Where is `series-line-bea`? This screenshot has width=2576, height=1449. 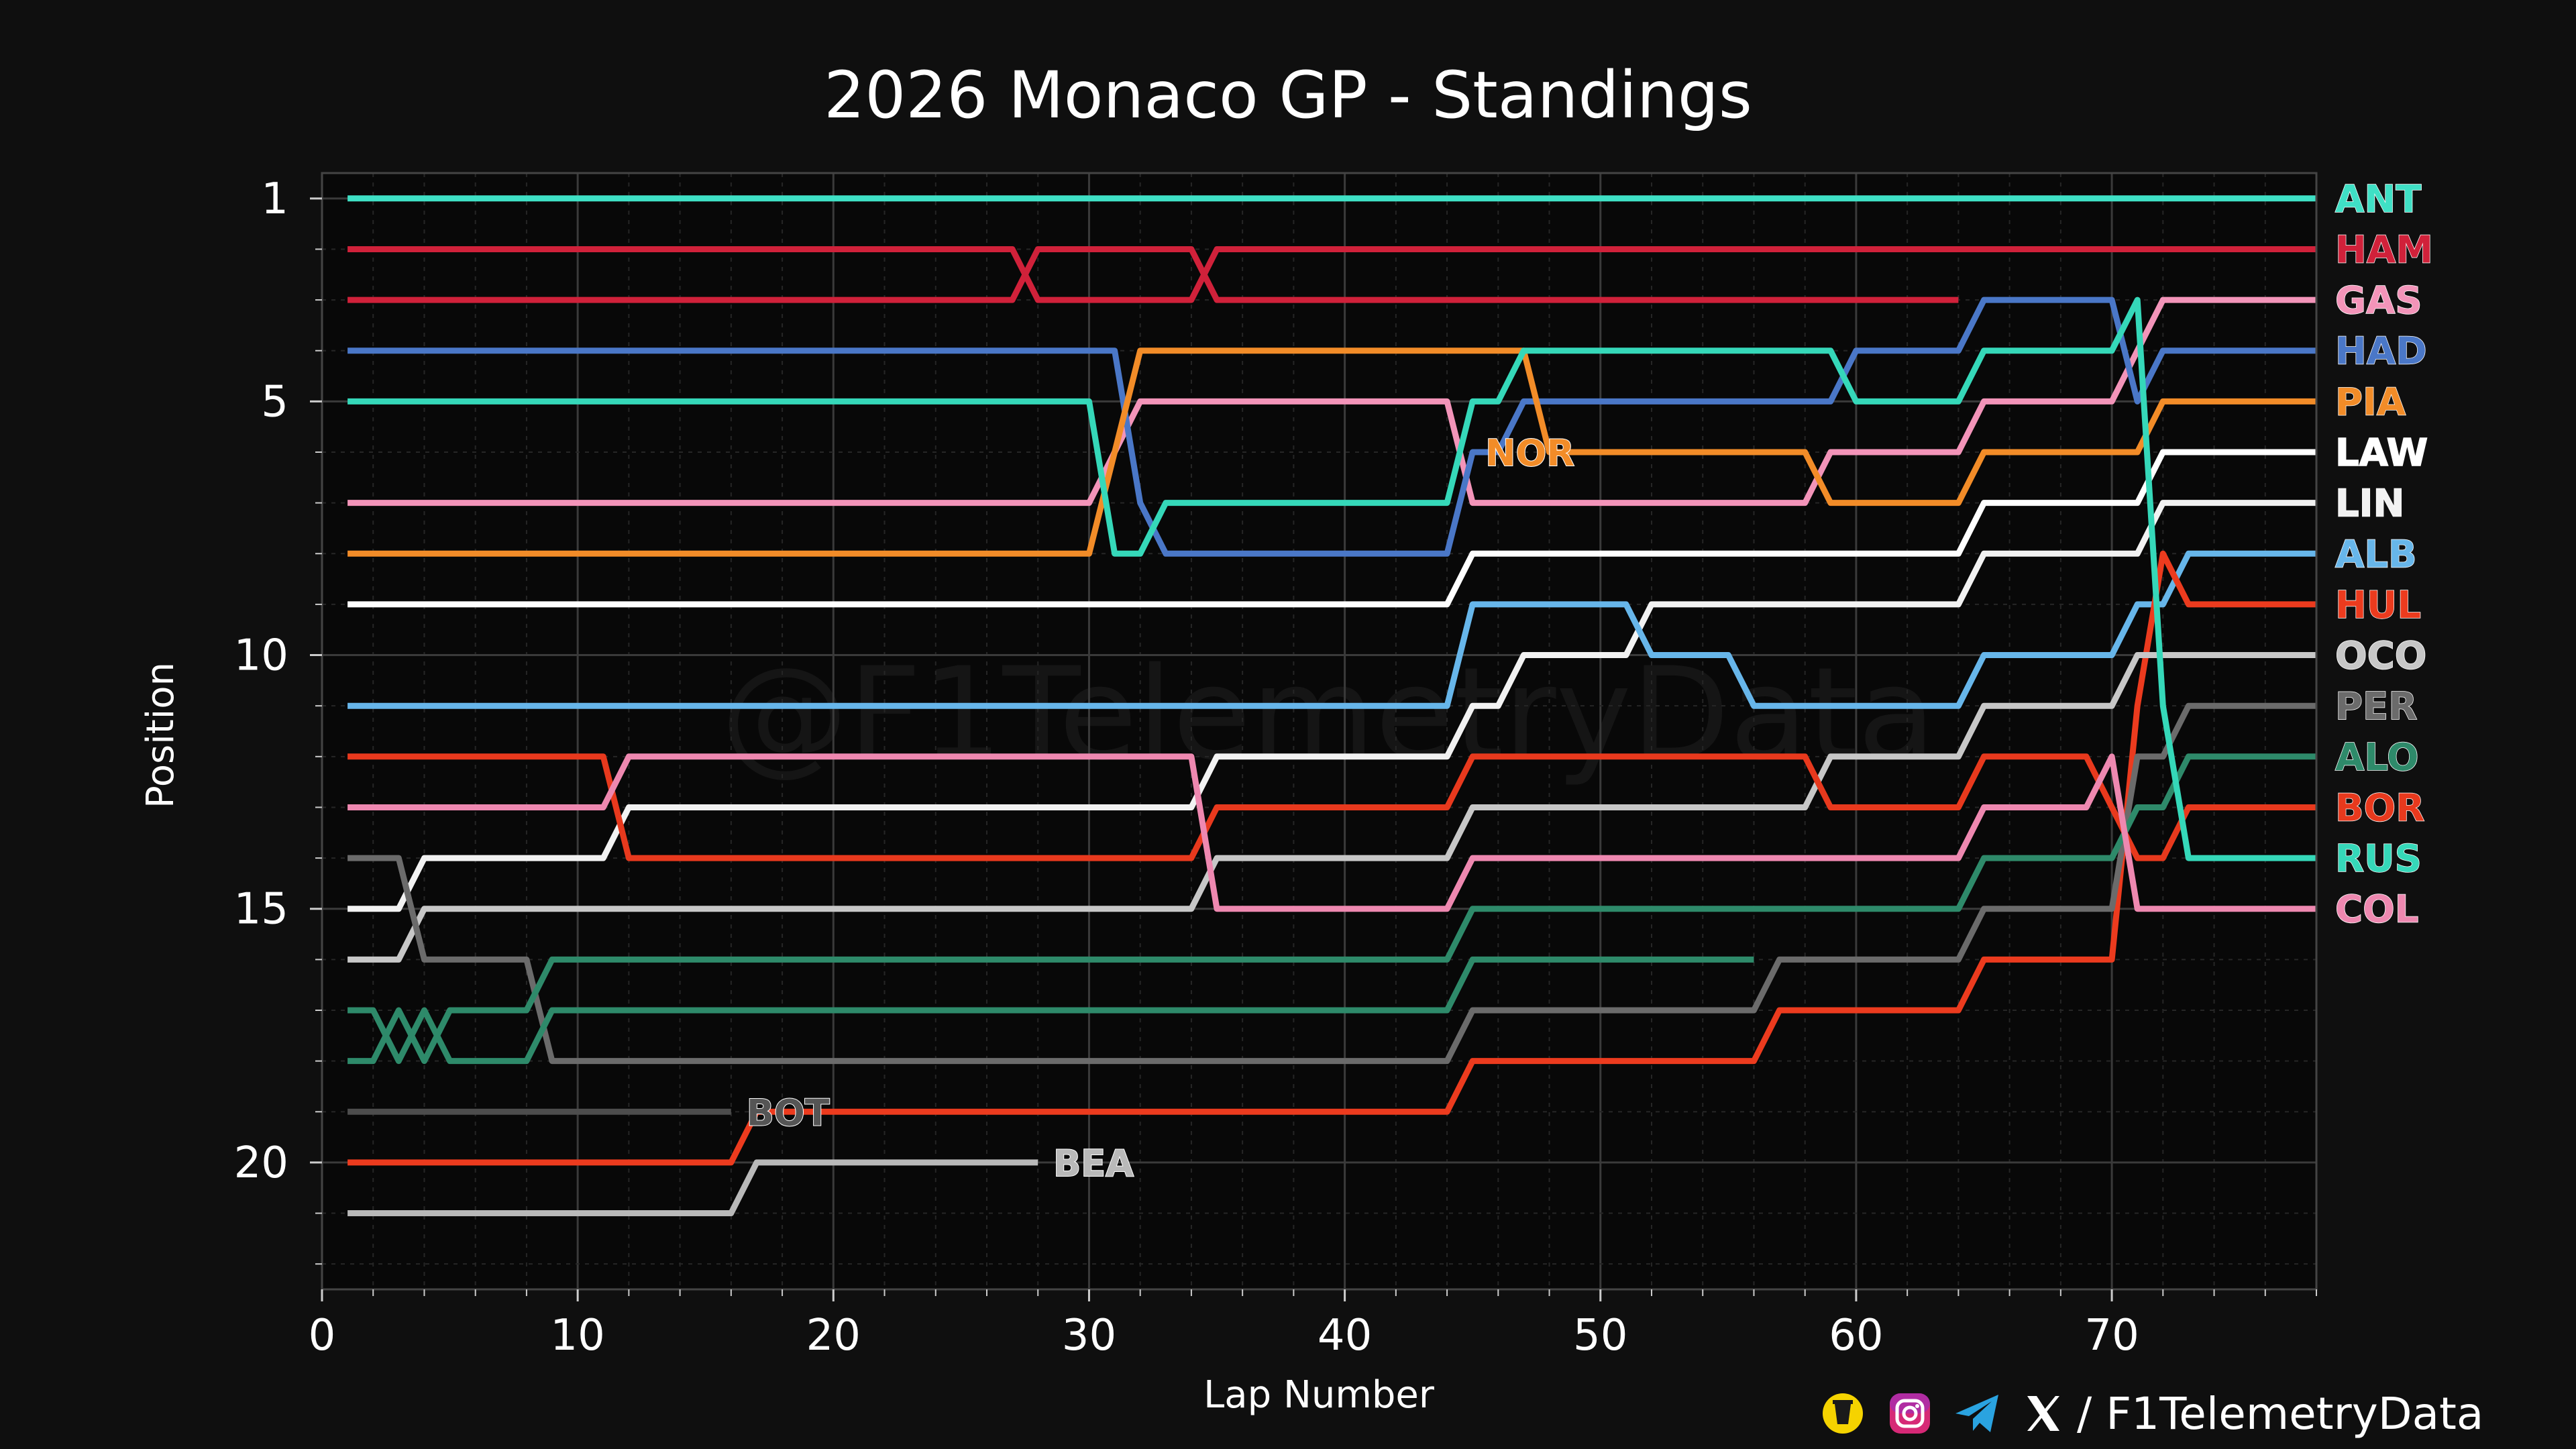 series-line-bea is located at coordinates (692, 1187).